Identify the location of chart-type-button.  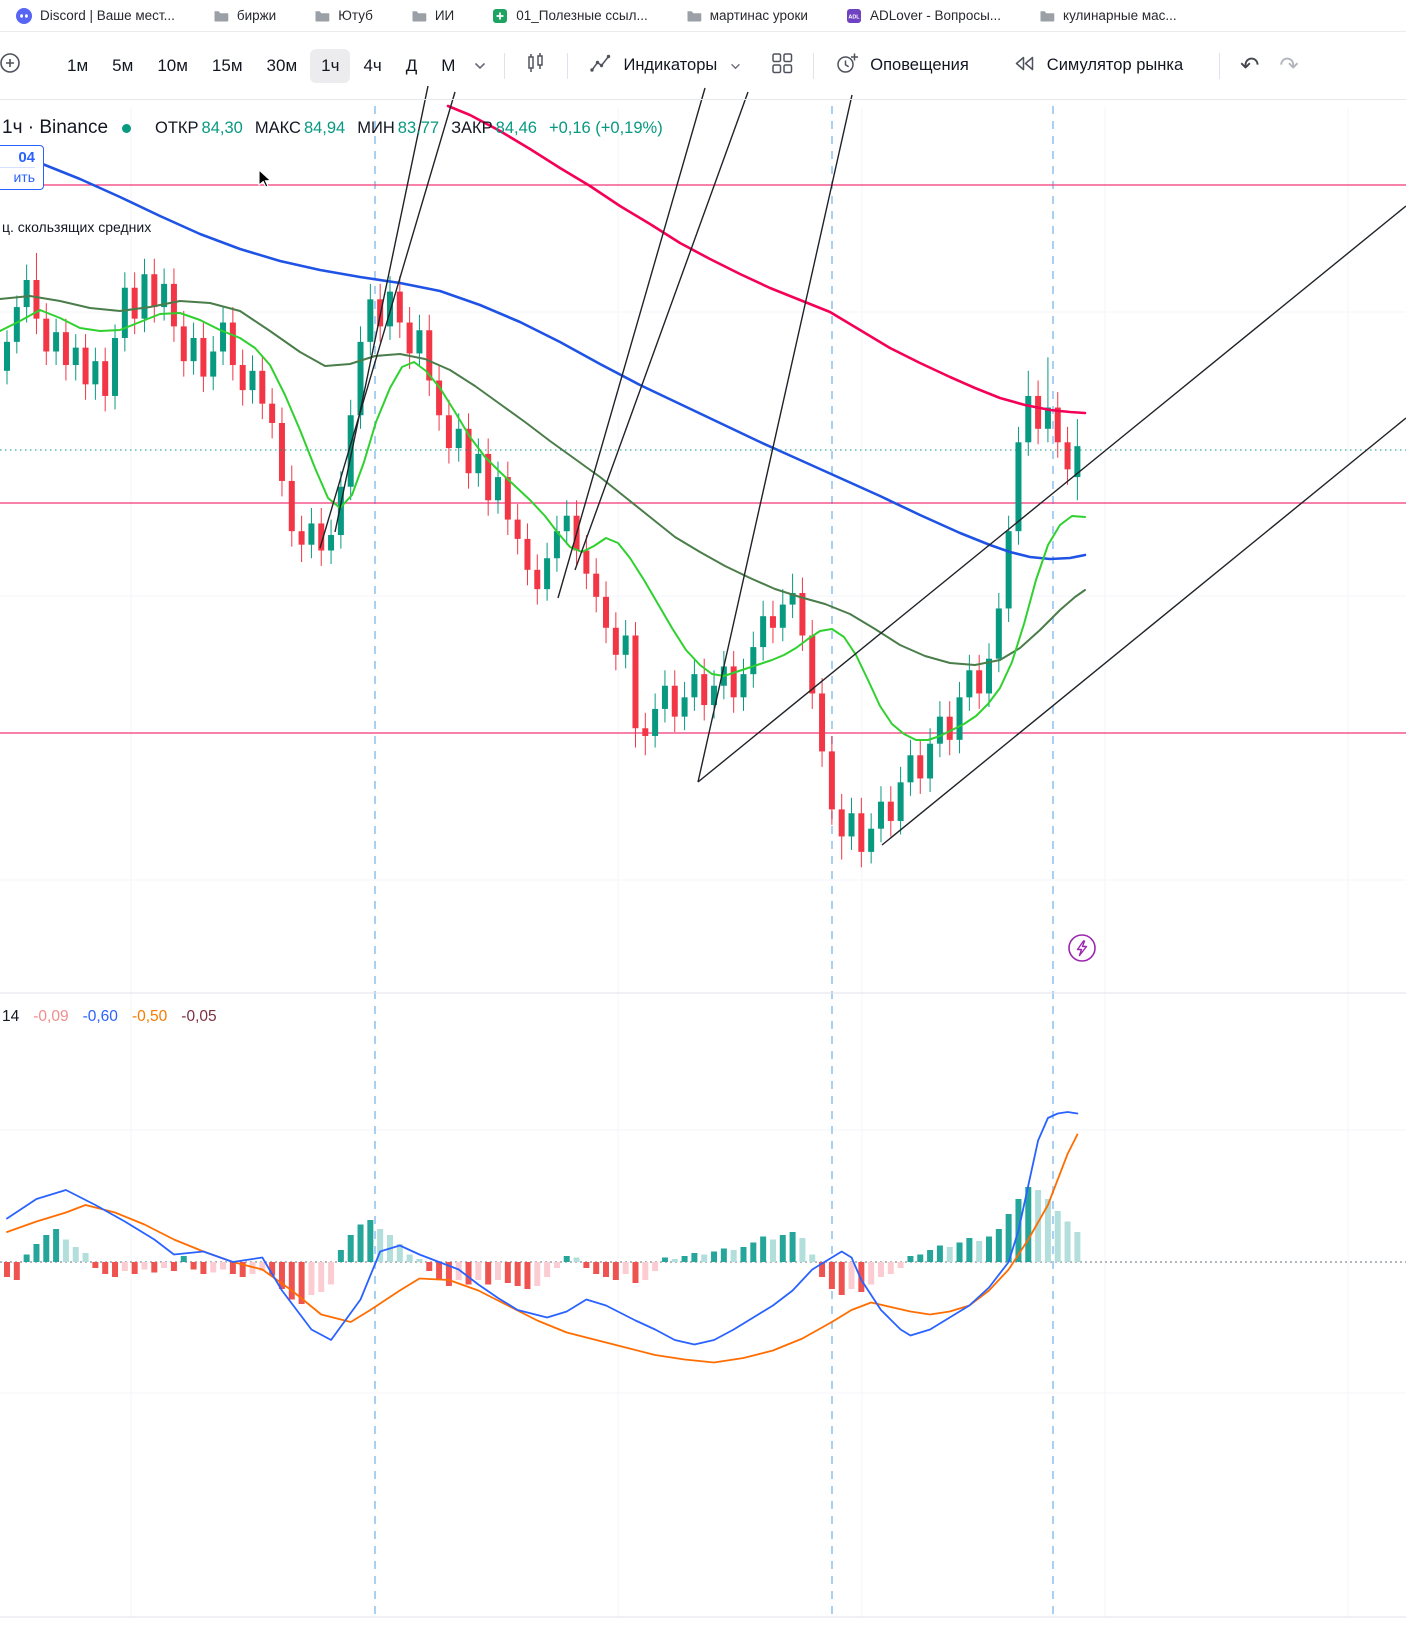
(536, 65).